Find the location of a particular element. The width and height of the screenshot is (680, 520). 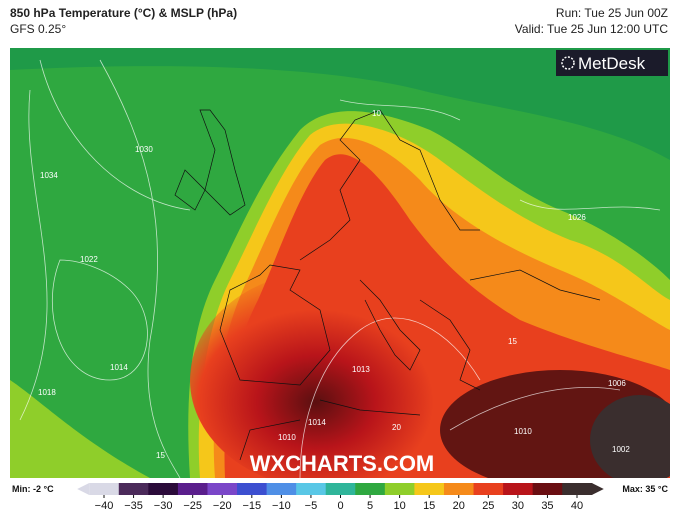

run: Run: Tue 25 Jun 00Z is located at coordinates (612, 13).